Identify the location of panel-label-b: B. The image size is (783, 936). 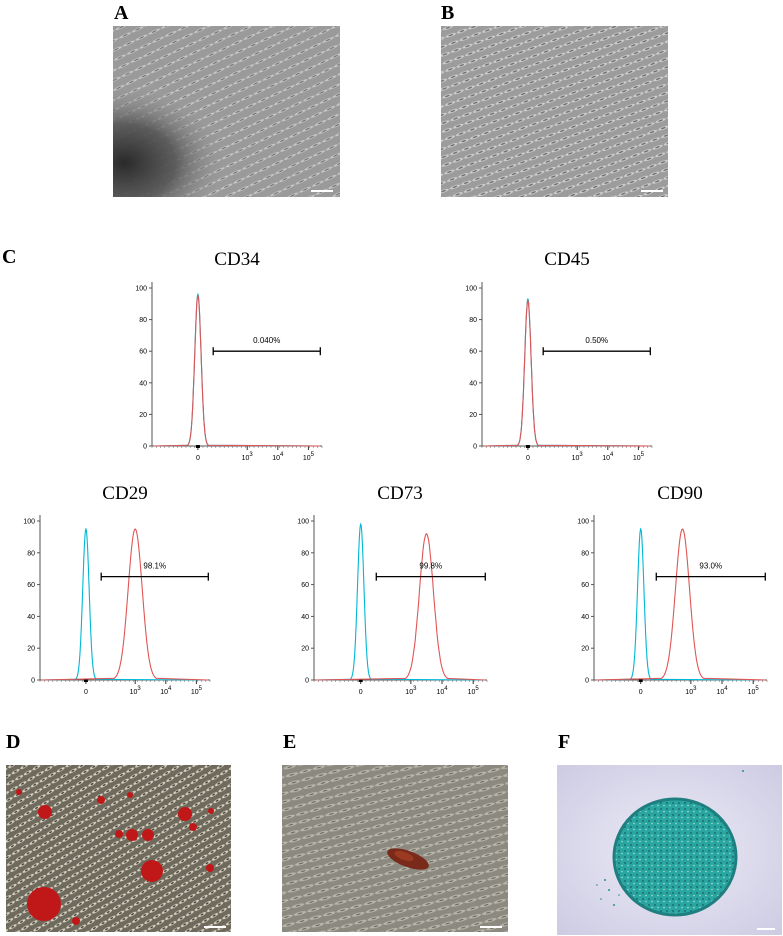
(448, 13).